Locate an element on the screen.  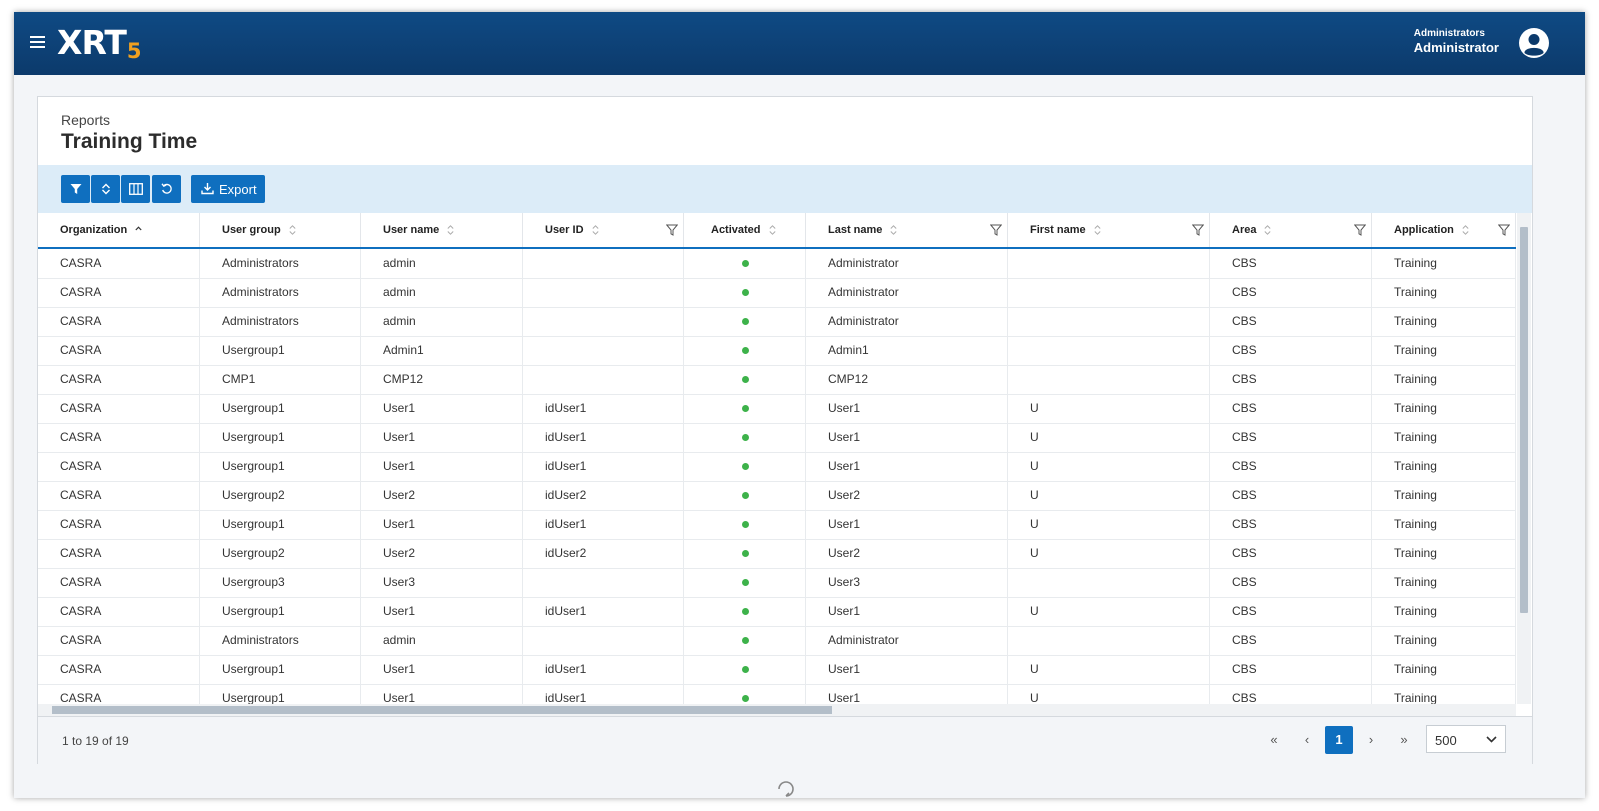
page-button-current: 1 is located at coordinates (1339, 740).